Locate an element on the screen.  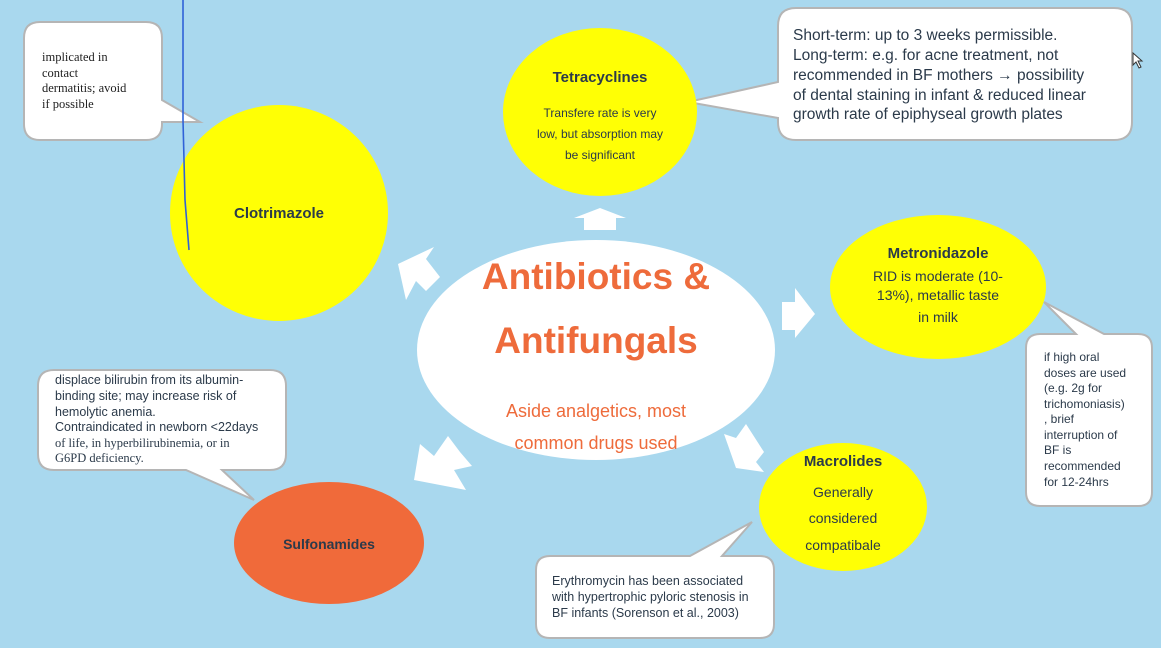
macrolides-text-line1: Generally is located at coordinates (843, 492).